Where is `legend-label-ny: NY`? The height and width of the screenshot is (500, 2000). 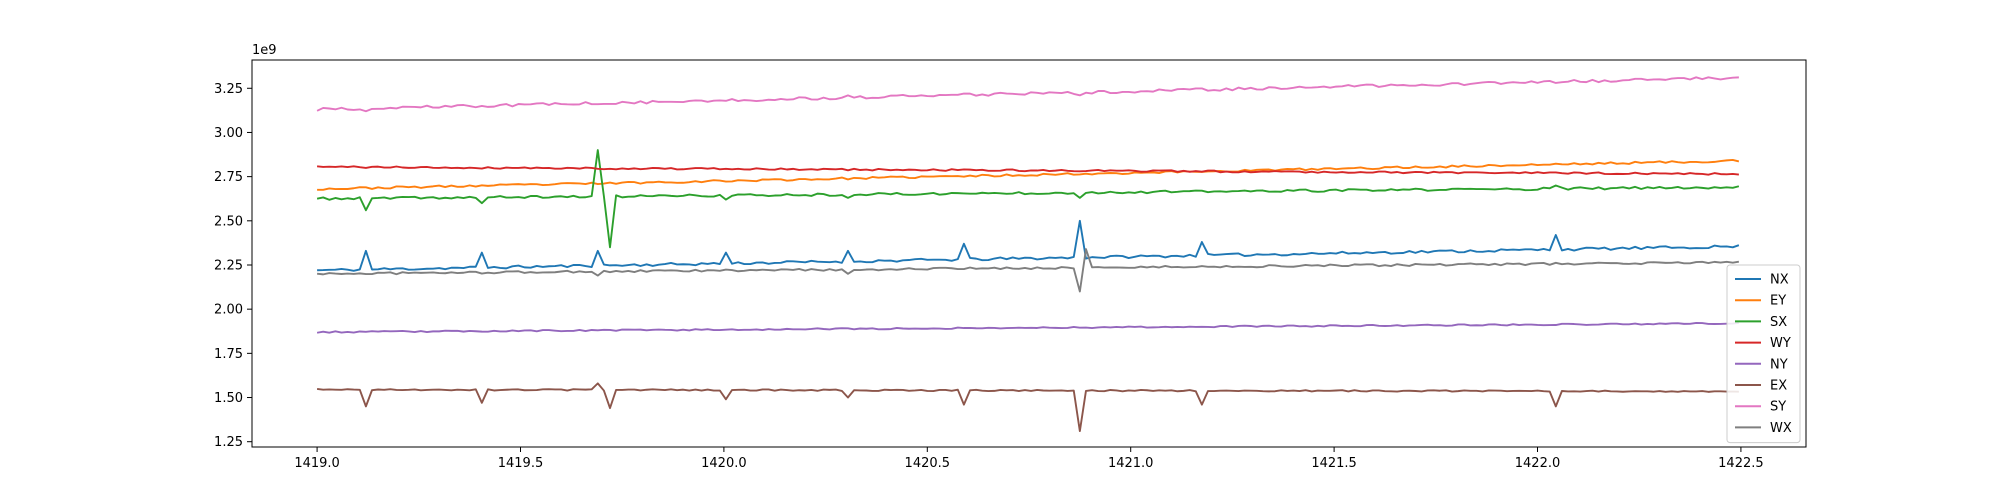 legend-label-ny: NY is located at coordinates (1779, 364).